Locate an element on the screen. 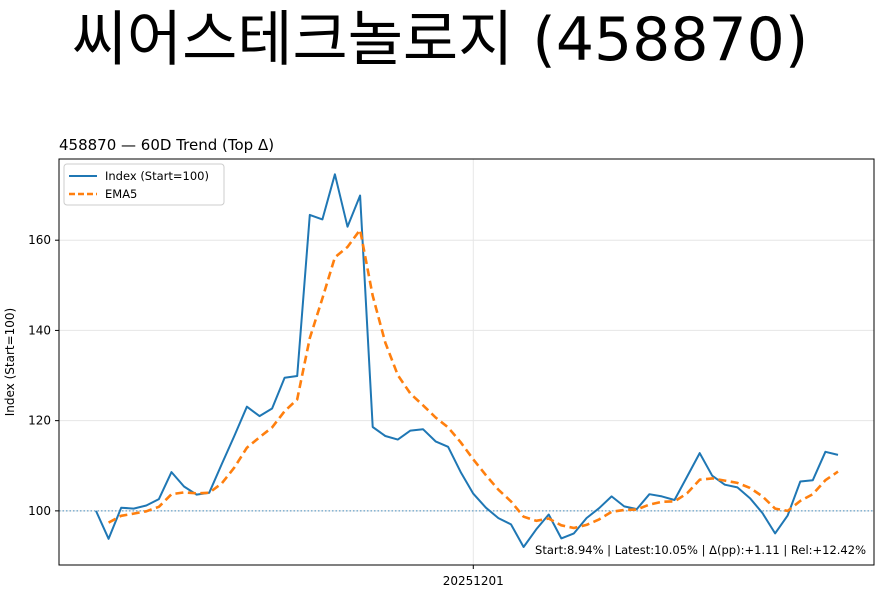  x-axis-ticks: 20251201 is located at coordinates (473, 576).